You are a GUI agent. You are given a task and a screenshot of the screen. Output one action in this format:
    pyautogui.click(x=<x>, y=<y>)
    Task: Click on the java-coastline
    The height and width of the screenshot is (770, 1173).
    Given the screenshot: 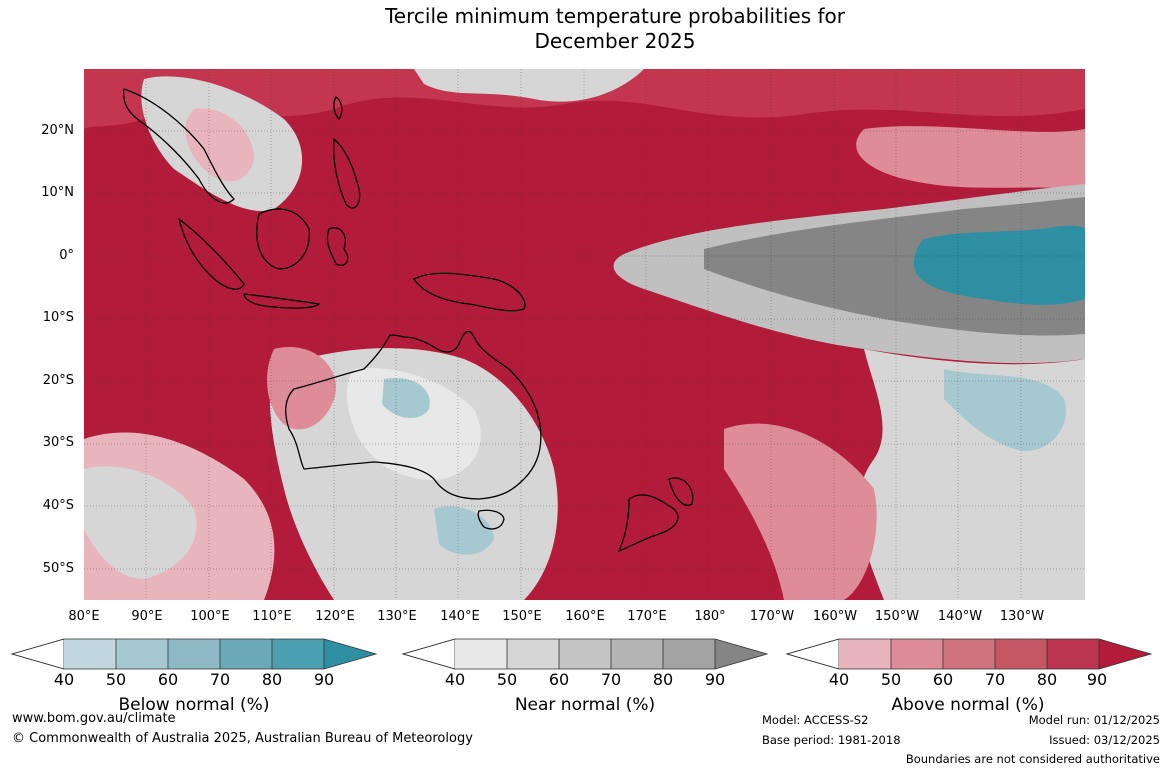 What is the action you would take?
    pyautogui.click(x=281, y=301)
    